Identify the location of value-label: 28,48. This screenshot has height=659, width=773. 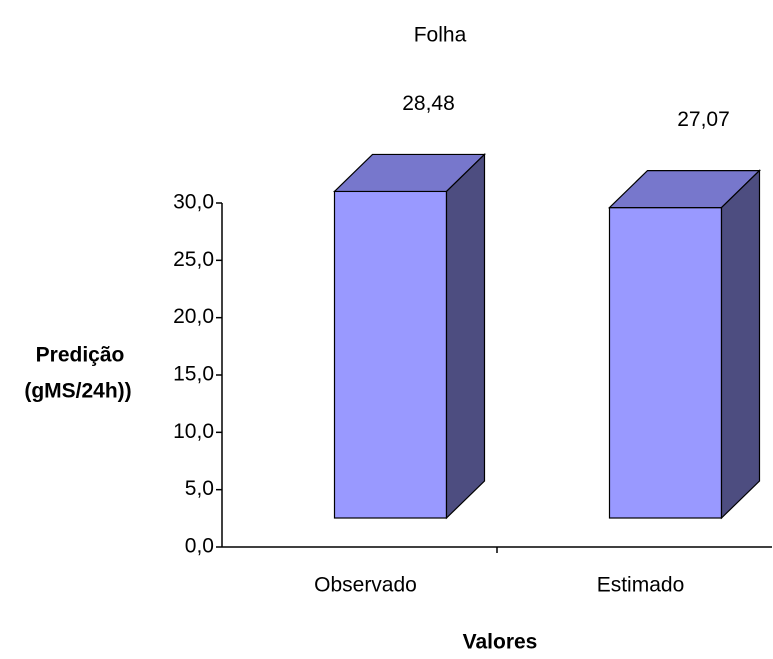
(428, 103).